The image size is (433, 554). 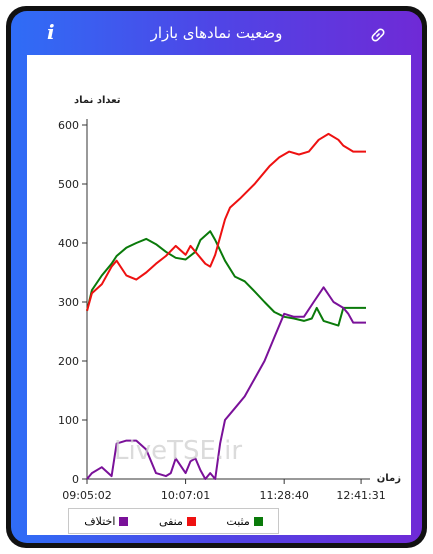 I want to click on watermark: LiveTSE.ir, so click(x=178, y=451).